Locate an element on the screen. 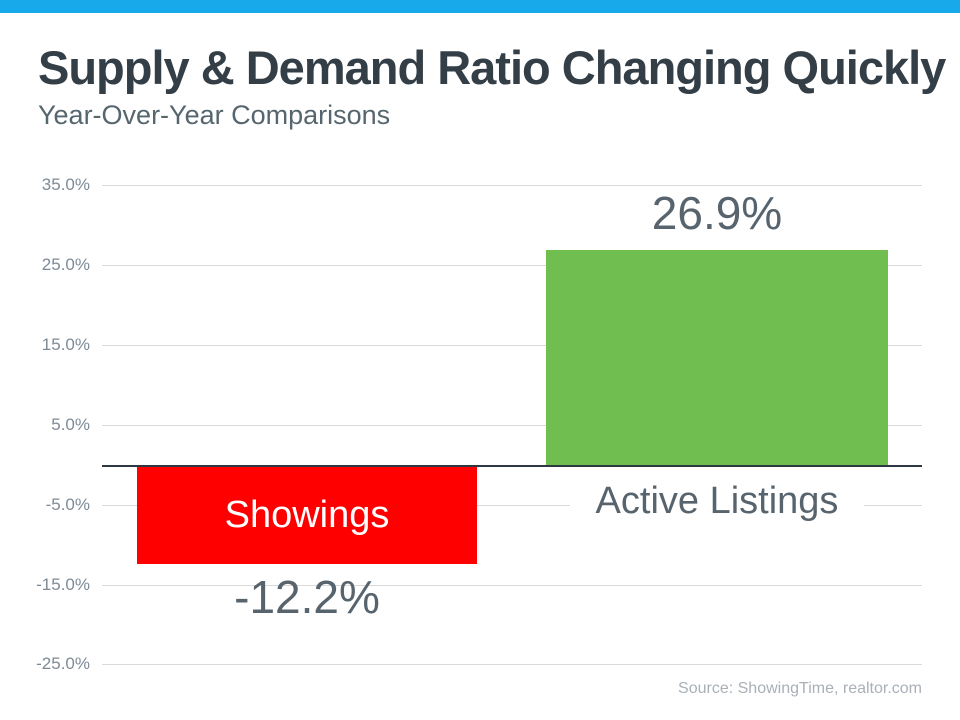 The image size is (960, 720). zero-axis-line is located at coordinates (512, 466).